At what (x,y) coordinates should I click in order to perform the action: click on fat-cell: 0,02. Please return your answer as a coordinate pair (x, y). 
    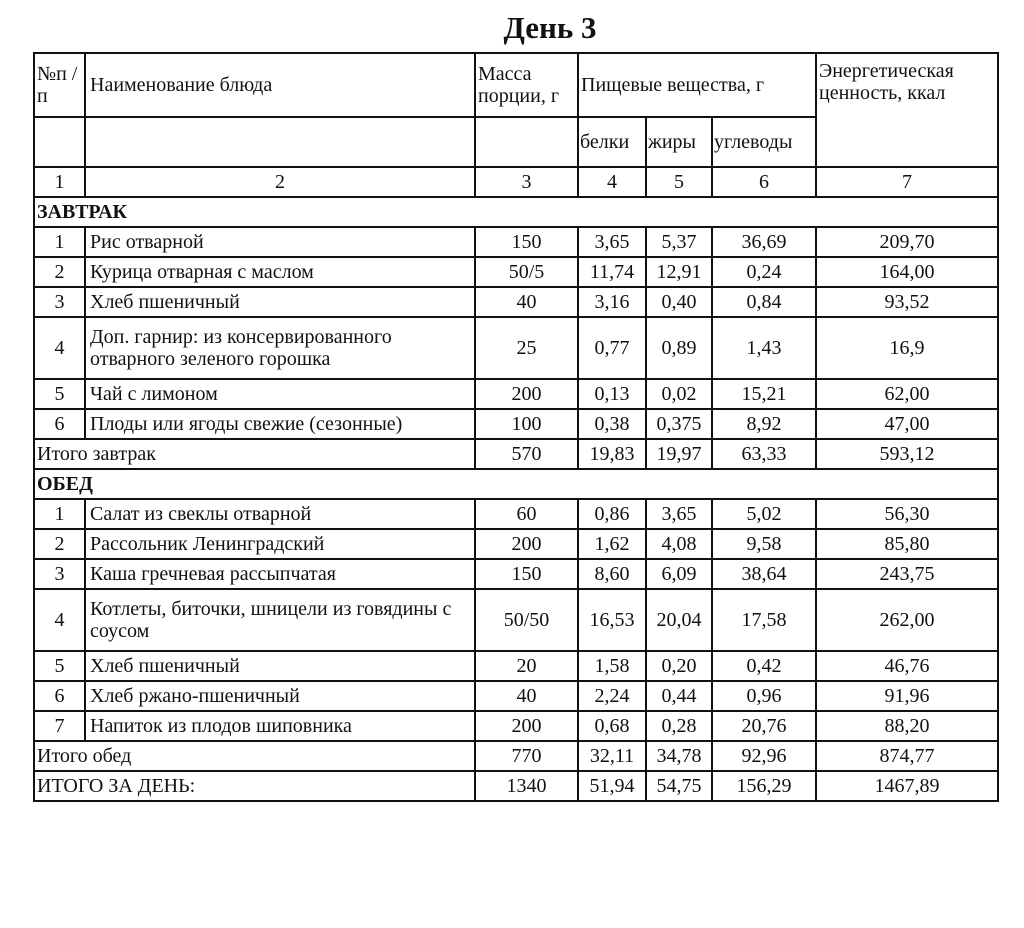
    Looking at the image, I should click on (679, 394).